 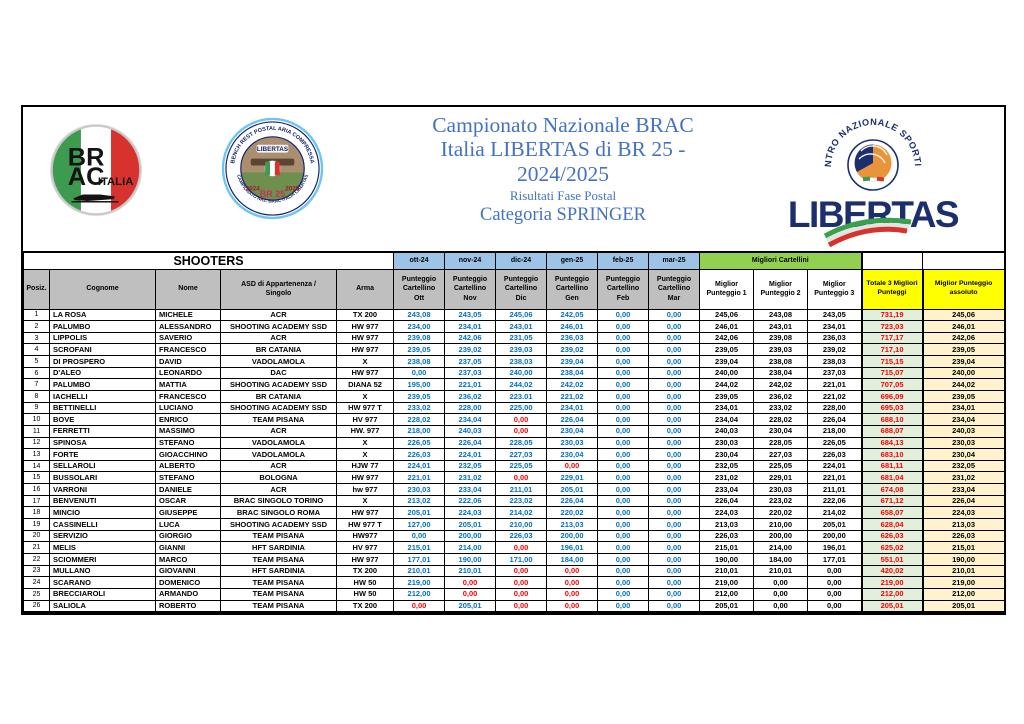 I want to click on cell-cognome: MULLANO, so click(x=102, y=571).